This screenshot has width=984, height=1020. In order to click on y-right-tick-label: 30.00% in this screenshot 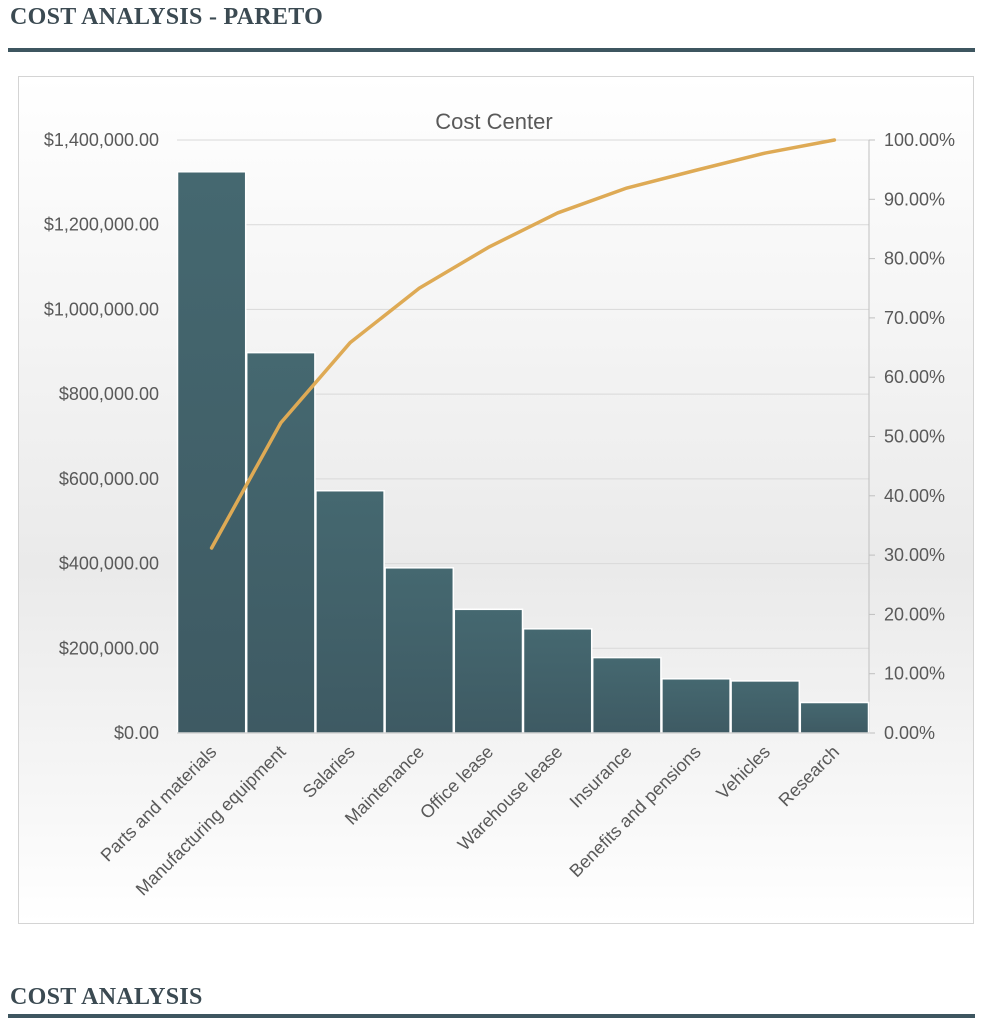, I will do `click(914, 555)`.